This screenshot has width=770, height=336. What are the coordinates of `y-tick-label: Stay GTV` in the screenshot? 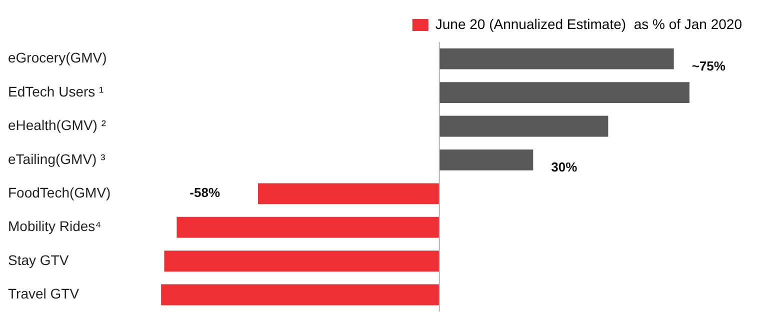 It's located at (39, 260).